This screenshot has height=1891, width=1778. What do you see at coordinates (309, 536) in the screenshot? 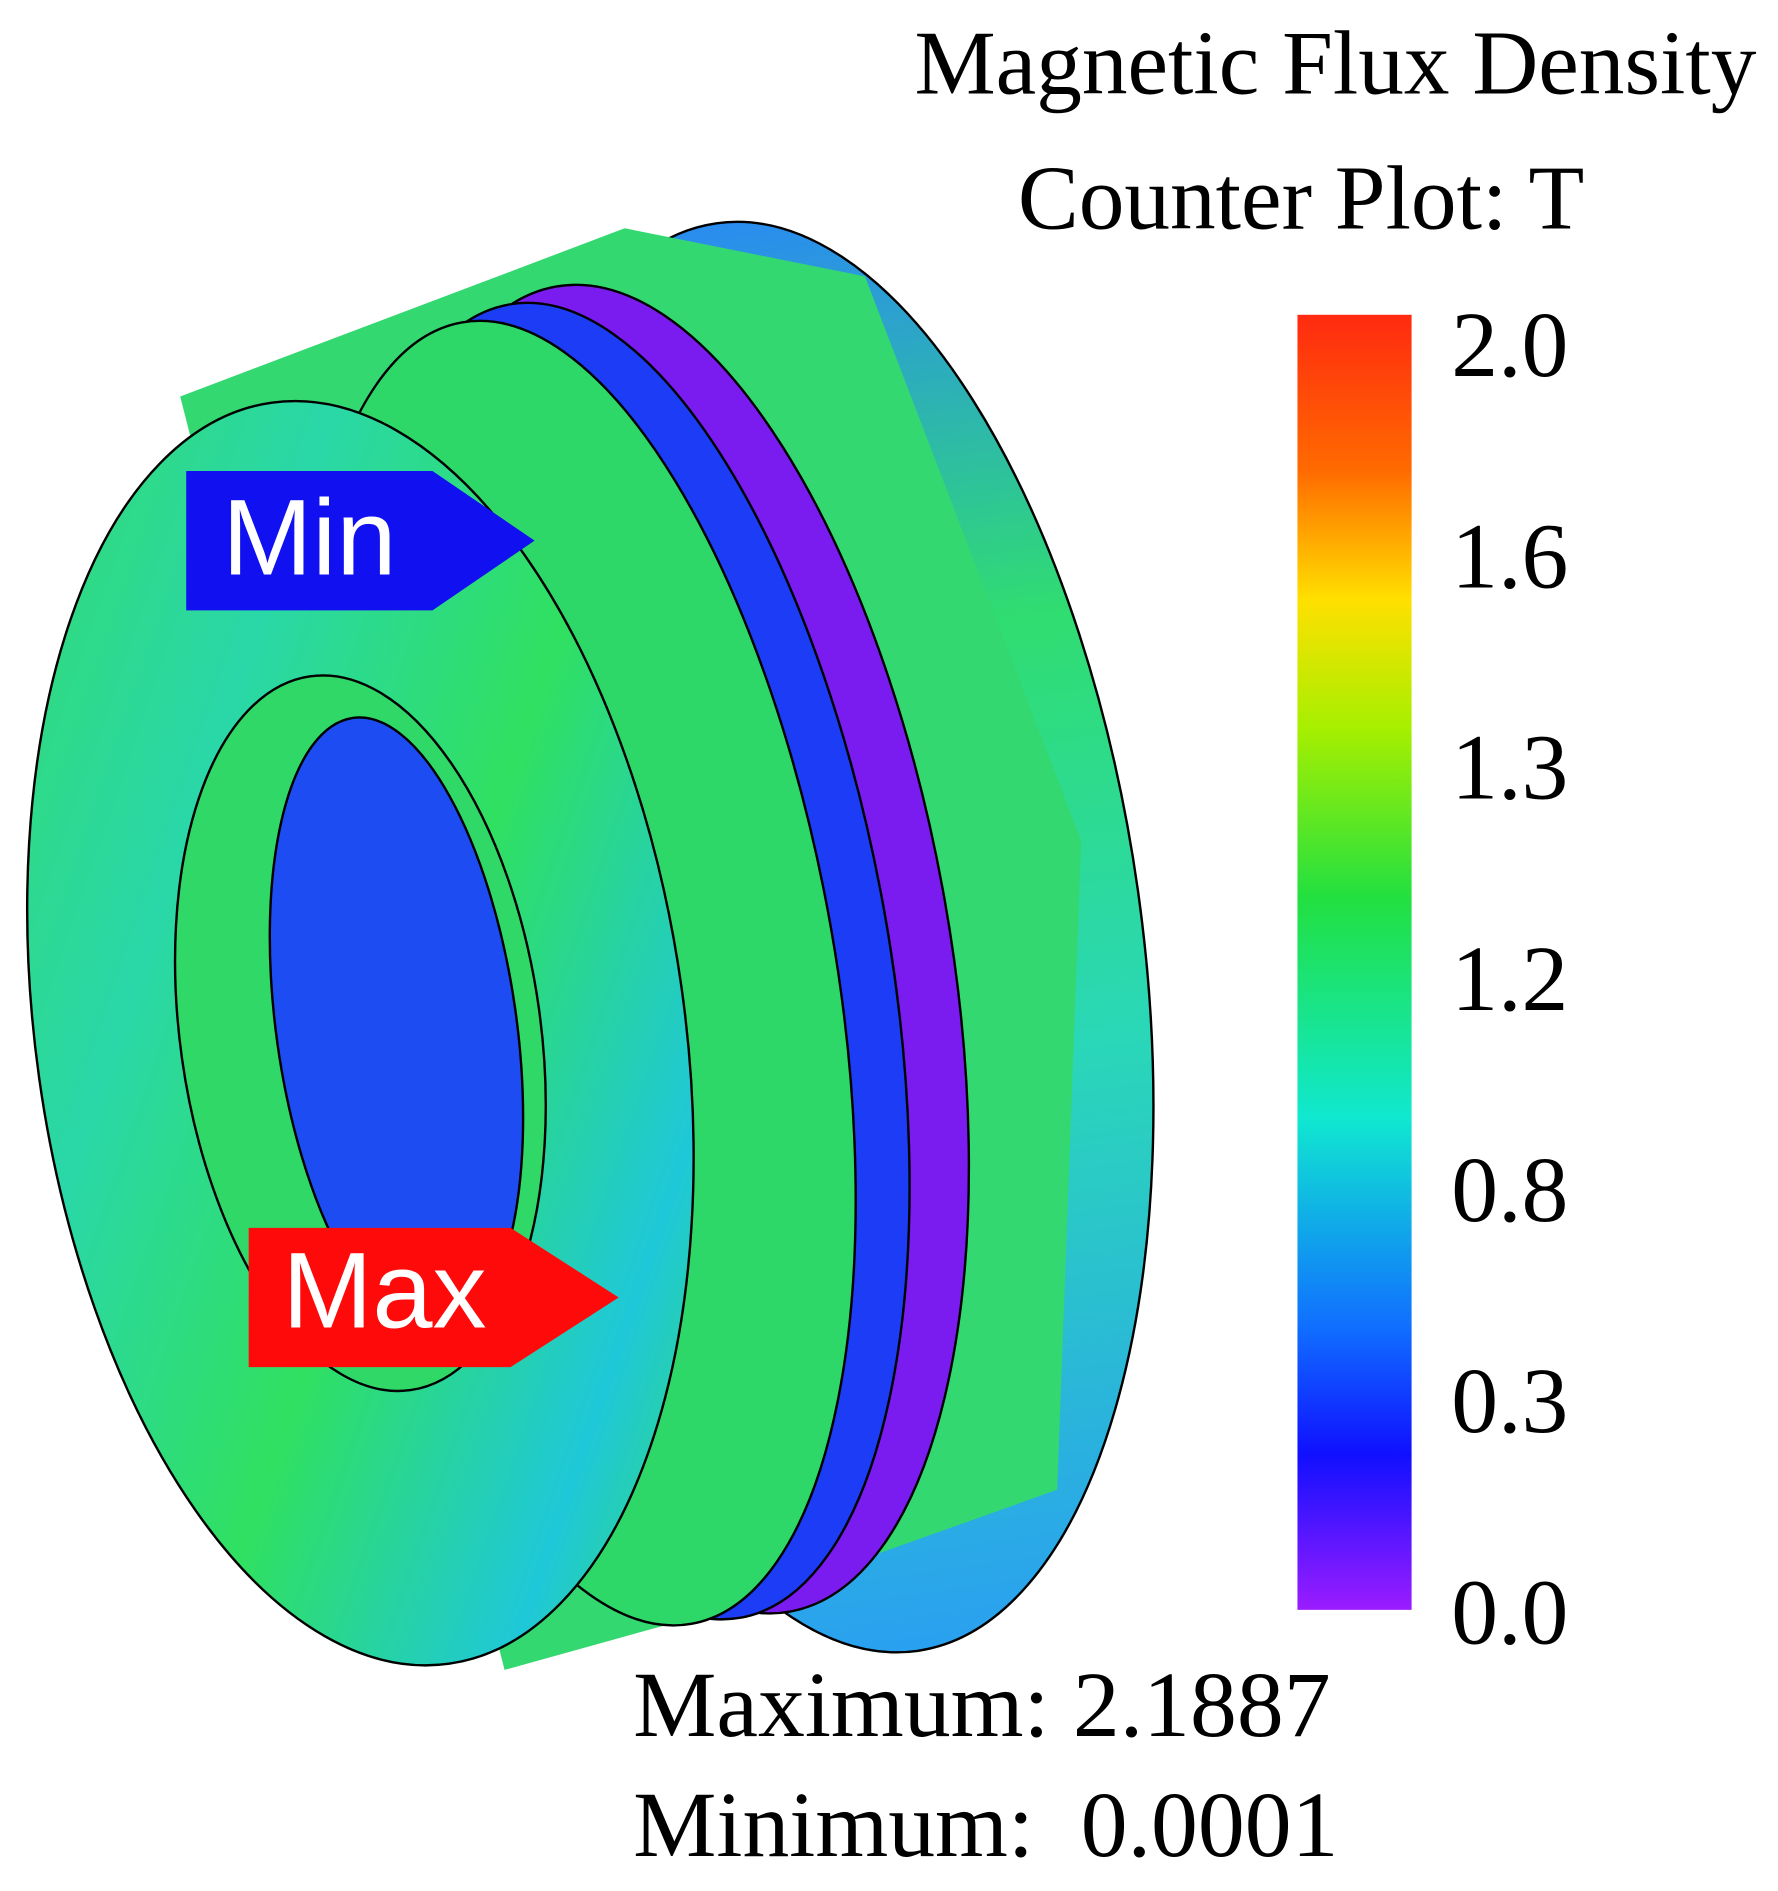
I see `min-label: Min` at bounding box center [309, 536].